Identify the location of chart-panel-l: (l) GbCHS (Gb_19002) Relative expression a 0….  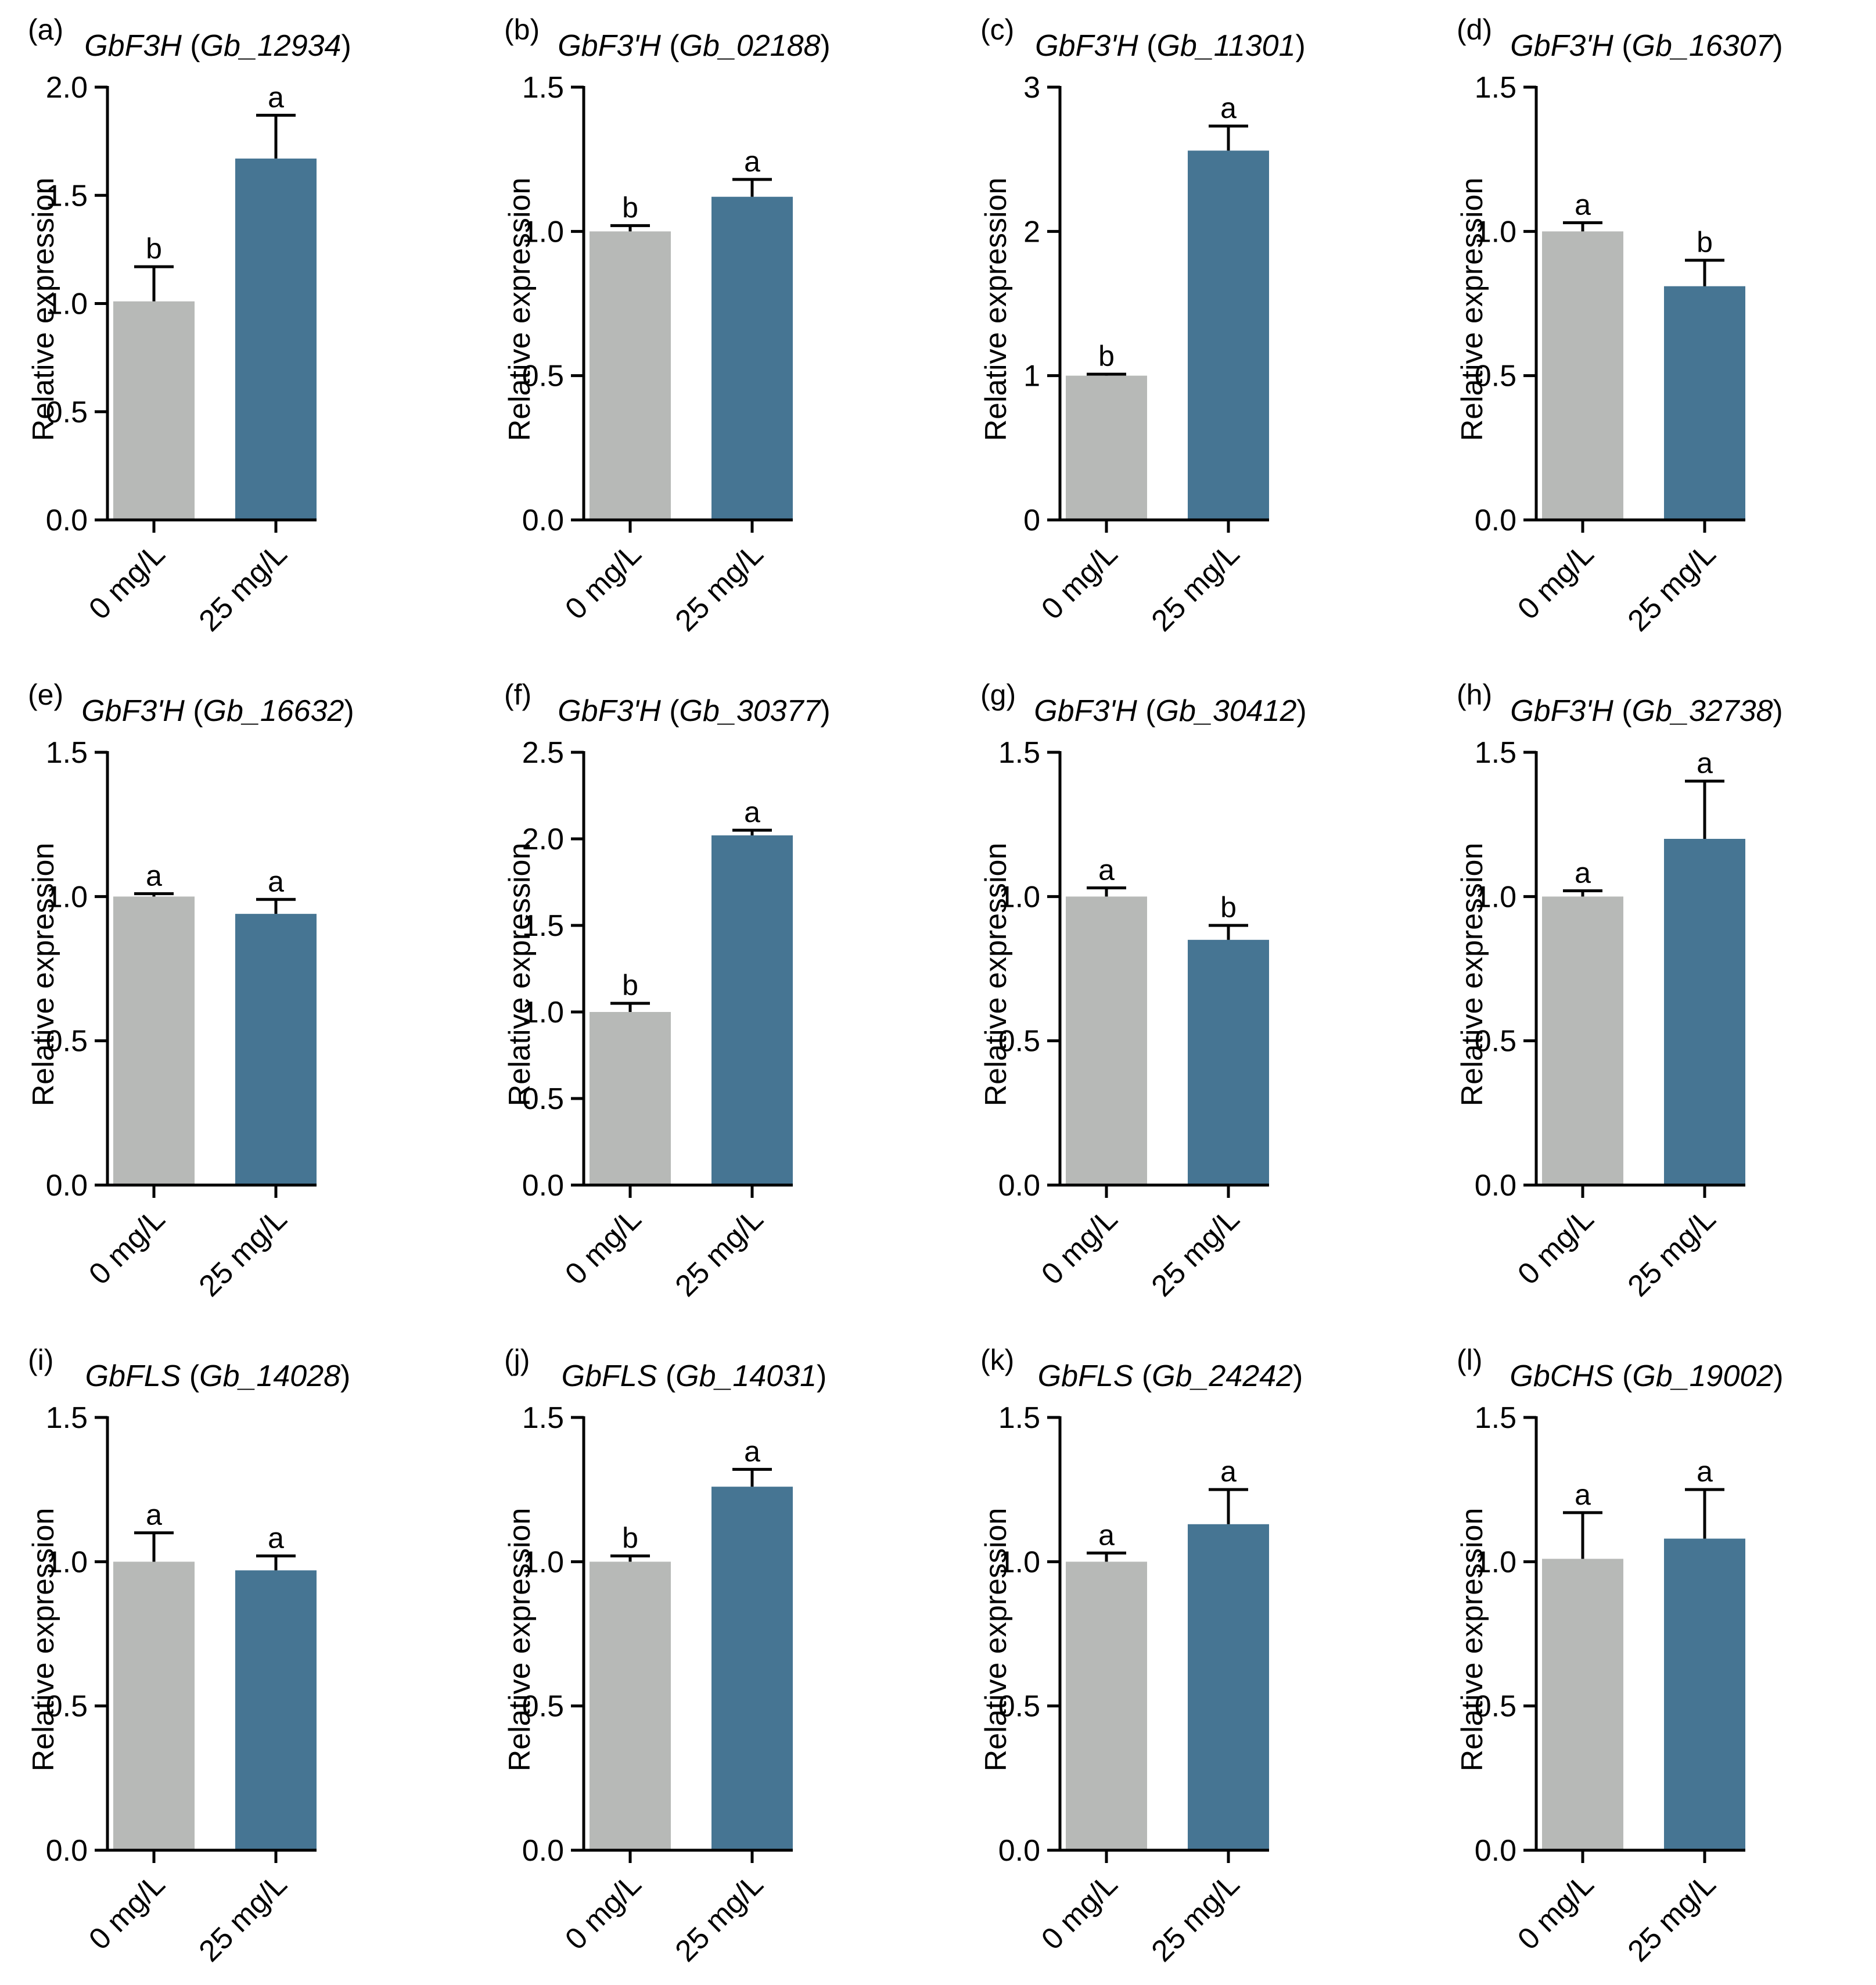
(1619, 1656).